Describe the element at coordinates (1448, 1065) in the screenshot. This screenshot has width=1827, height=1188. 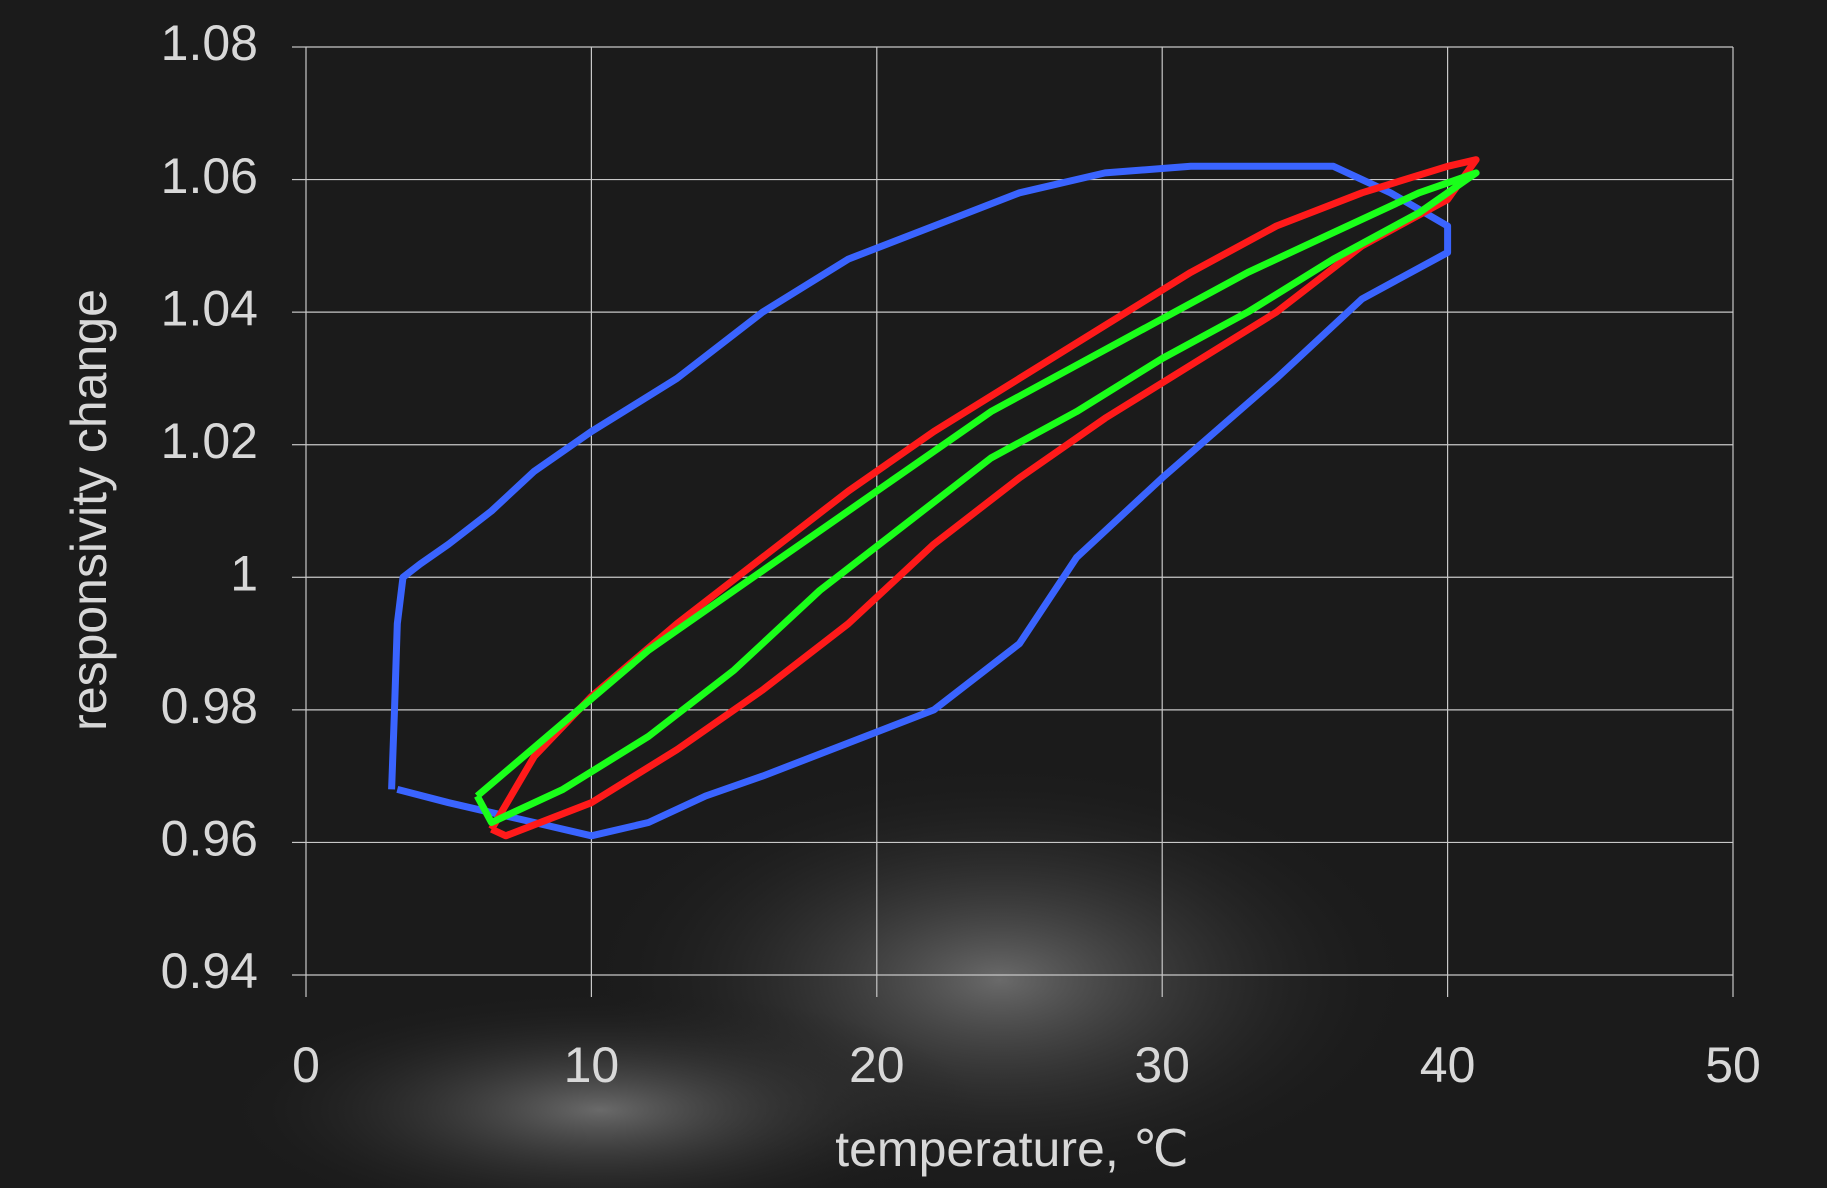
I see `x-tick-label: 40` at that location.